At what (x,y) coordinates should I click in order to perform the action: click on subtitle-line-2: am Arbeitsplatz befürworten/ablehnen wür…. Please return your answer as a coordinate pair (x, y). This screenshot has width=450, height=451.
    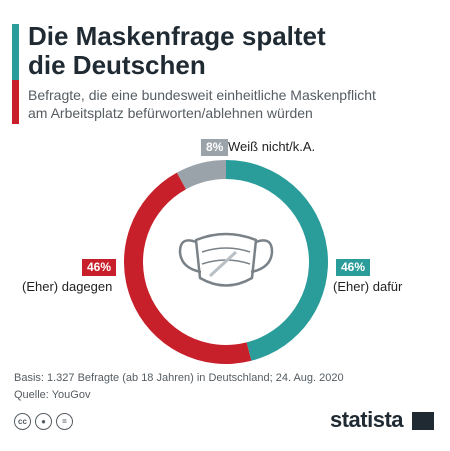
    Looking at the image, I should click on (170, 113).